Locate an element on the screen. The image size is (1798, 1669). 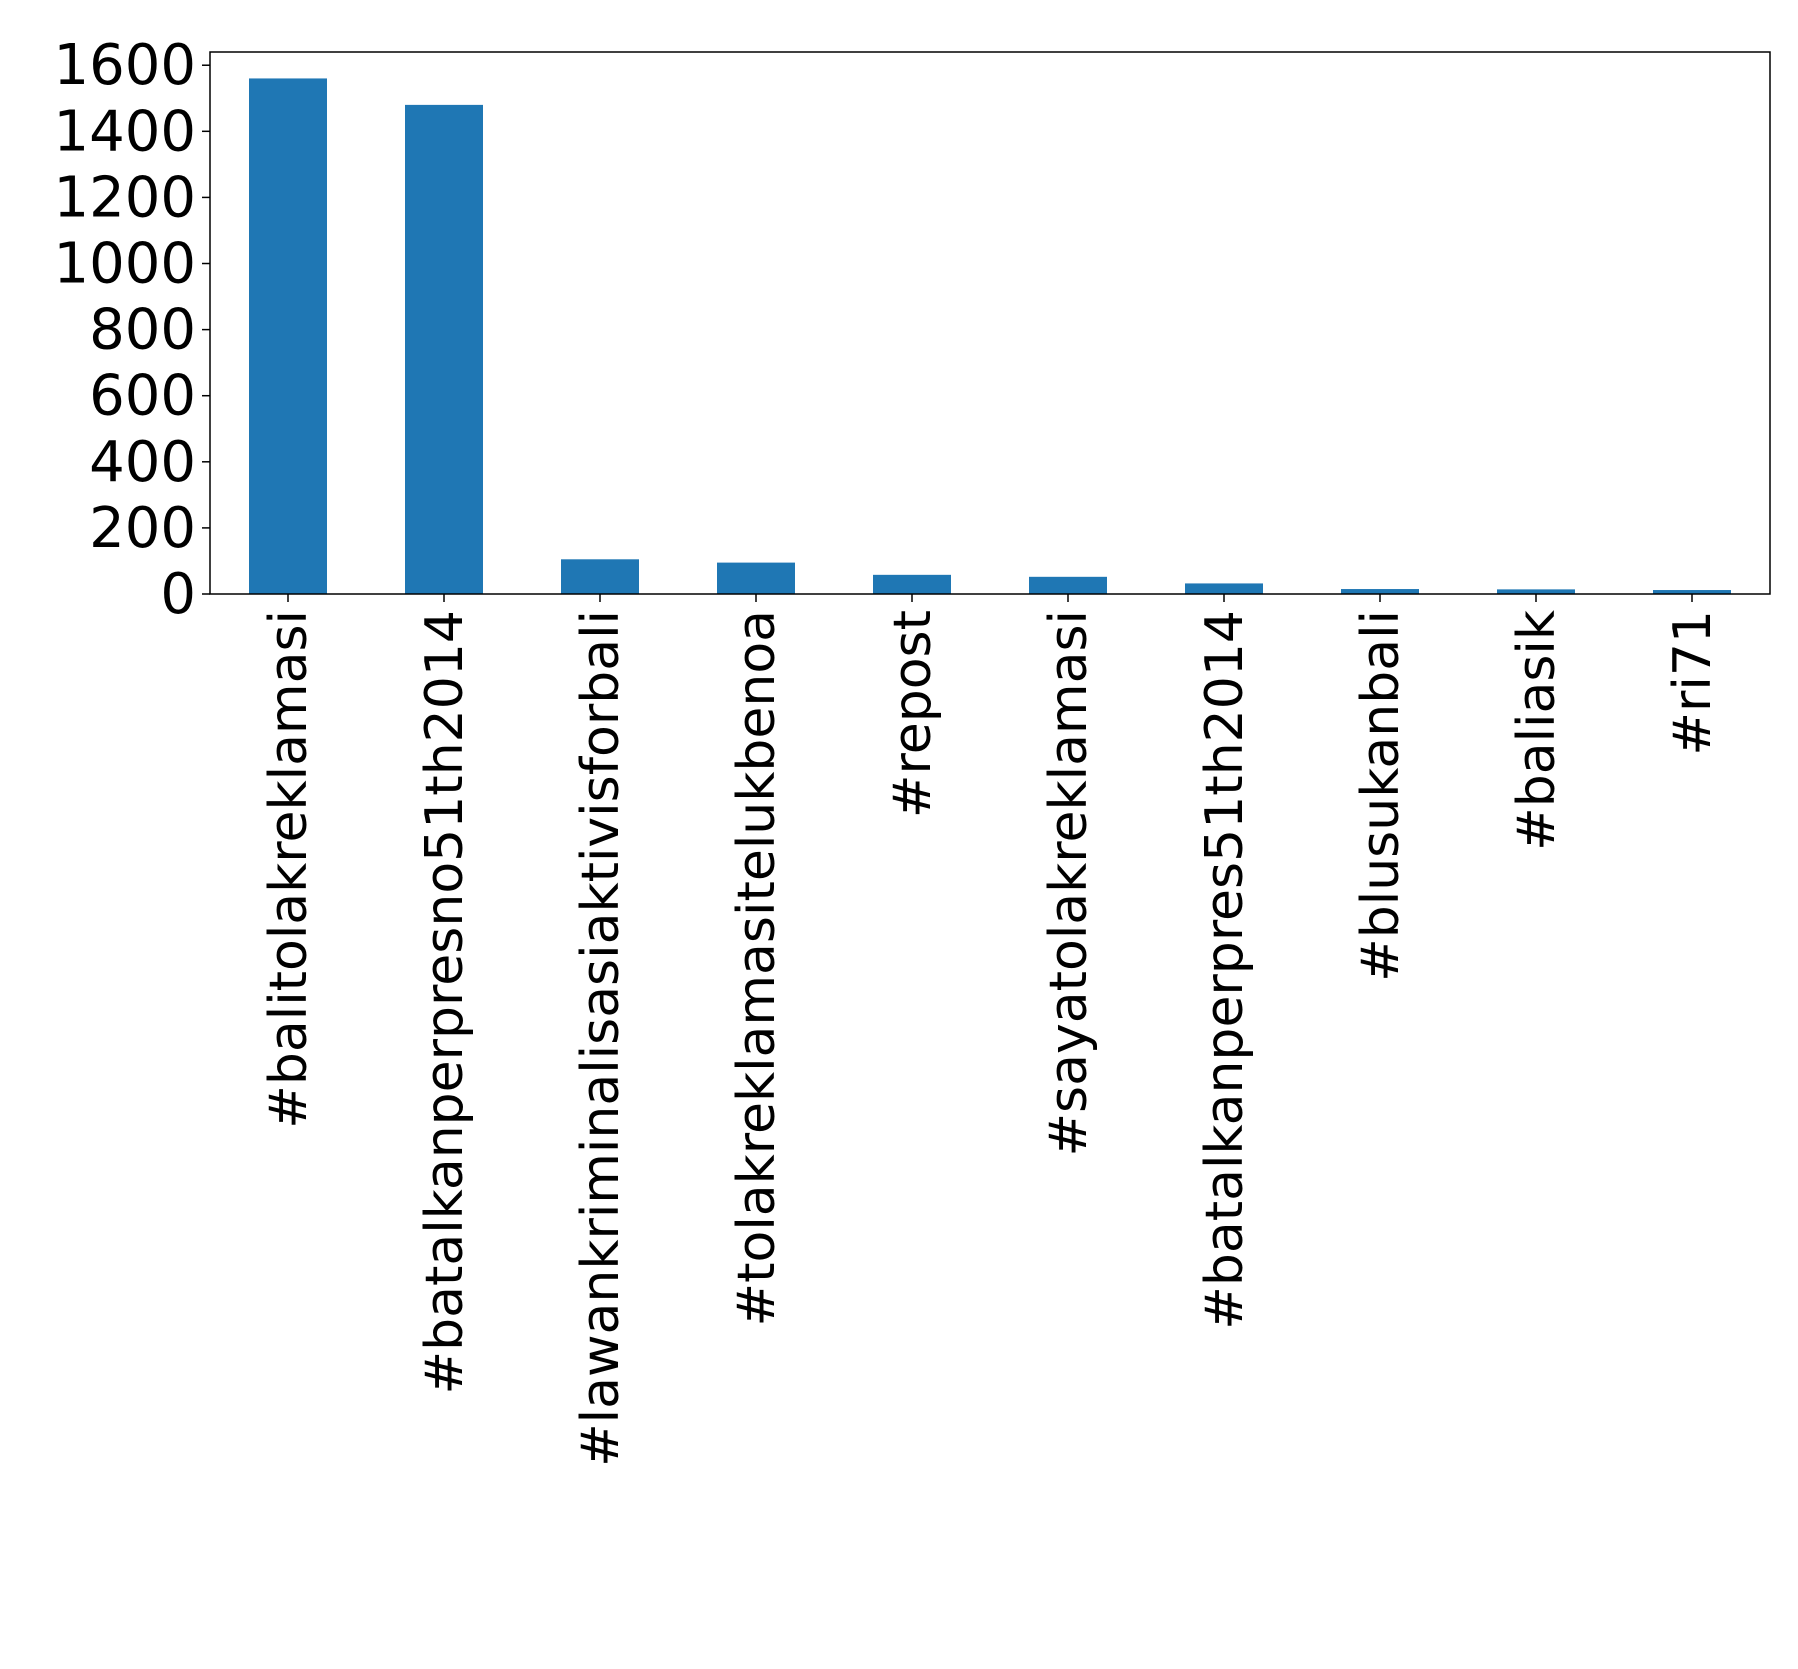
x-tick-label: #balitolakreklamasi is located at coordinates (289, 869).